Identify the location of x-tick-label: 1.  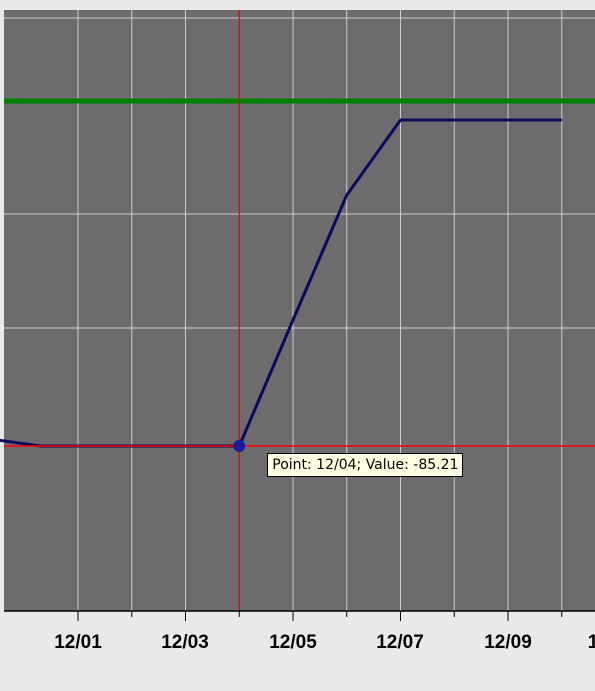
(591, 642).